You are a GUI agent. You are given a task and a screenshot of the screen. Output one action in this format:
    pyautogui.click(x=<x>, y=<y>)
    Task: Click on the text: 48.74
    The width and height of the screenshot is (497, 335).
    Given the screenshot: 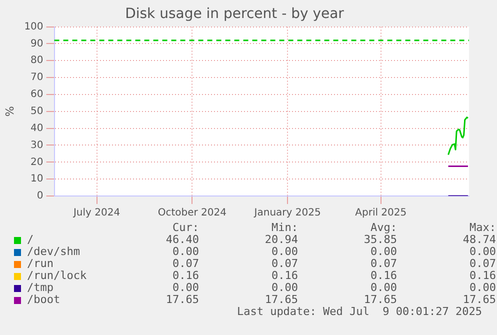 What is the action you would take?
    pyautogui.click(x=479, y=239)
    